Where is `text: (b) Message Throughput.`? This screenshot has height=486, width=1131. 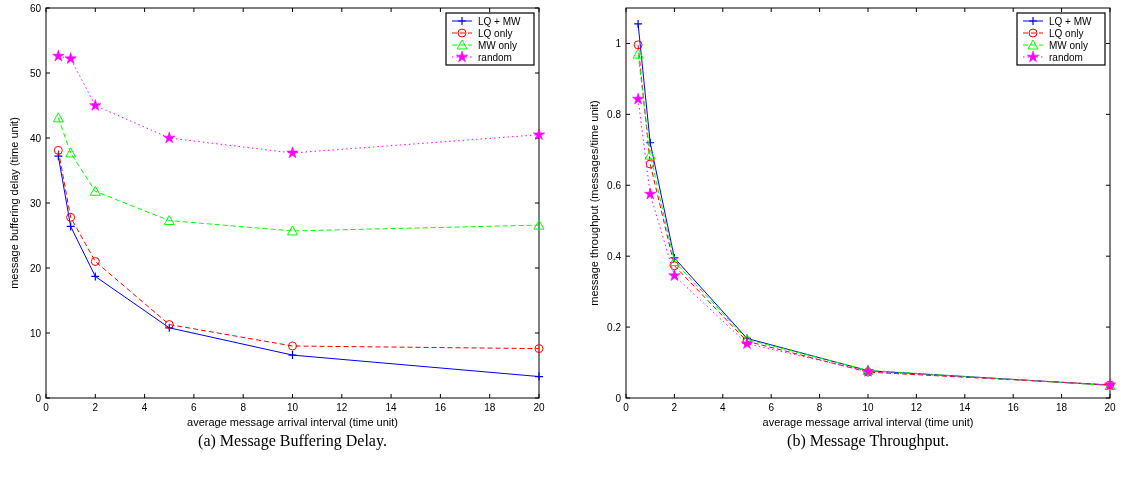
text: (b) Message Throughput. is located at coordinates (868, 441).